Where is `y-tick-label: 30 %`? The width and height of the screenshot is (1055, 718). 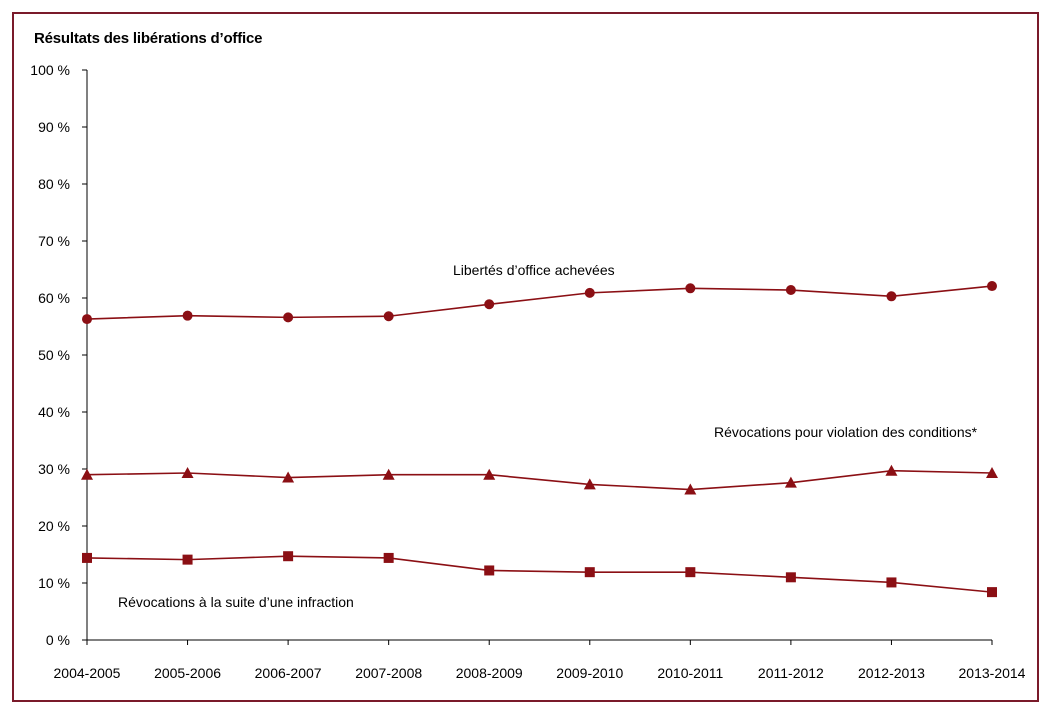 y-tick-label: 30 % is located at coordinates (54, 469).